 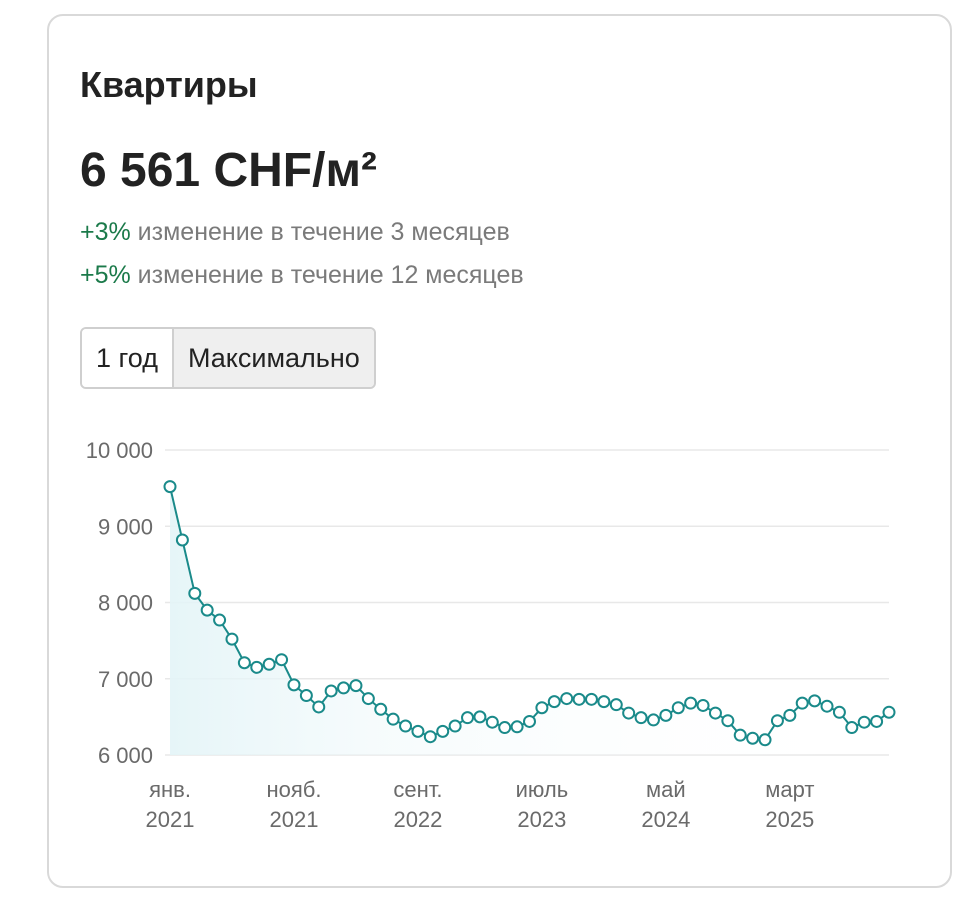 I want to click on card-title: Квартиры, so click(x=169, y=84).